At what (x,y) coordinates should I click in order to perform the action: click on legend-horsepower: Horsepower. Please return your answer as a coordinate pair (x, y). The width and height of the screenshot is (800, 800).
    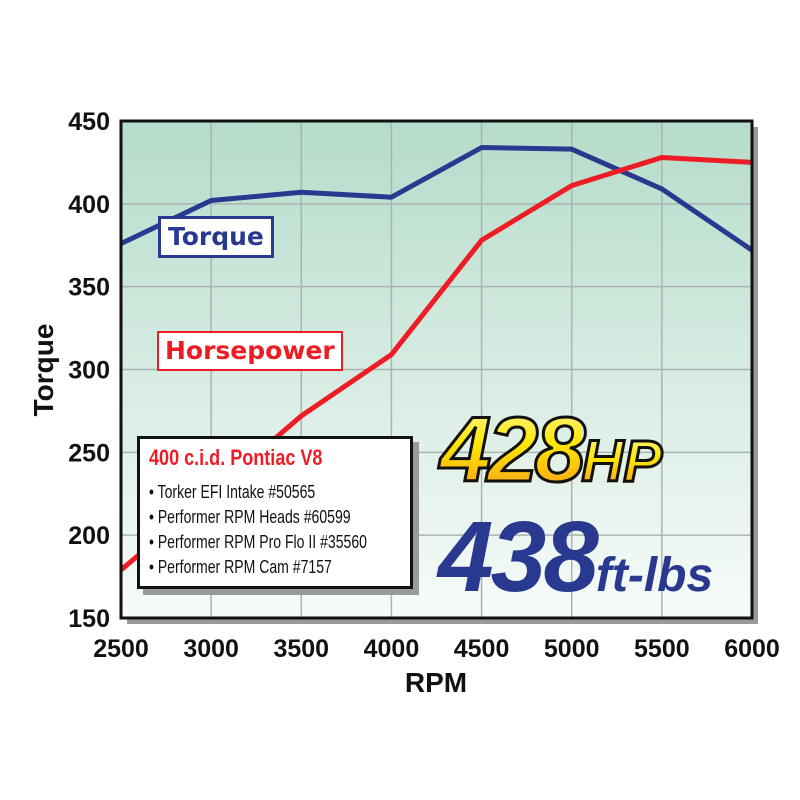
    Looking at the image, I should click on (250, 351).